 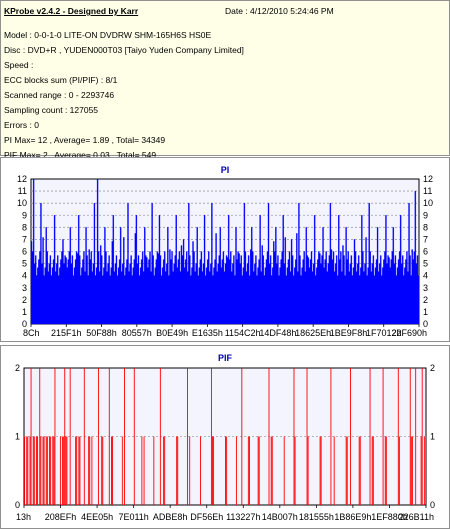 What do you see at coordinates (425, 288) in the screenshot?
I see `y-tick-label-right: 3` at bounding box center [425, 288].